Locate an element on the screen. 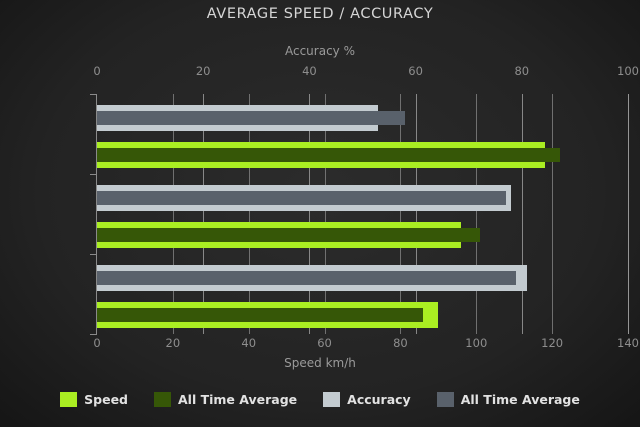 The height and width of the screenshot is (427, 640). bottom-tick-60: 60 is located at coordinates (324, 343).